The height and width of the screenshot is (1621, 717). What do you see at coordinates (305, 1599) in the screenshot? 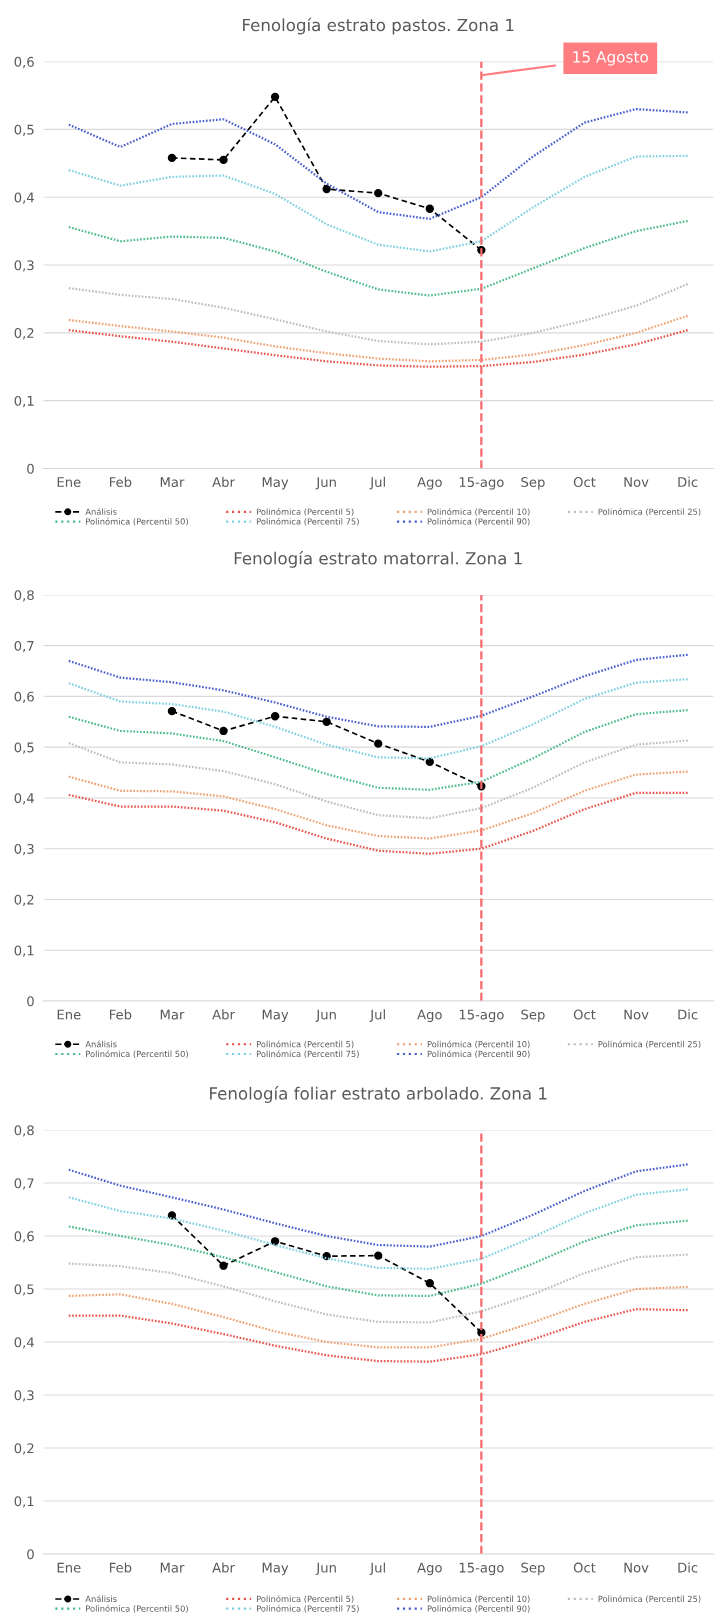
I see `legend-label: Polinómica (Percentil 5)` at bounding box center [305, 1599].